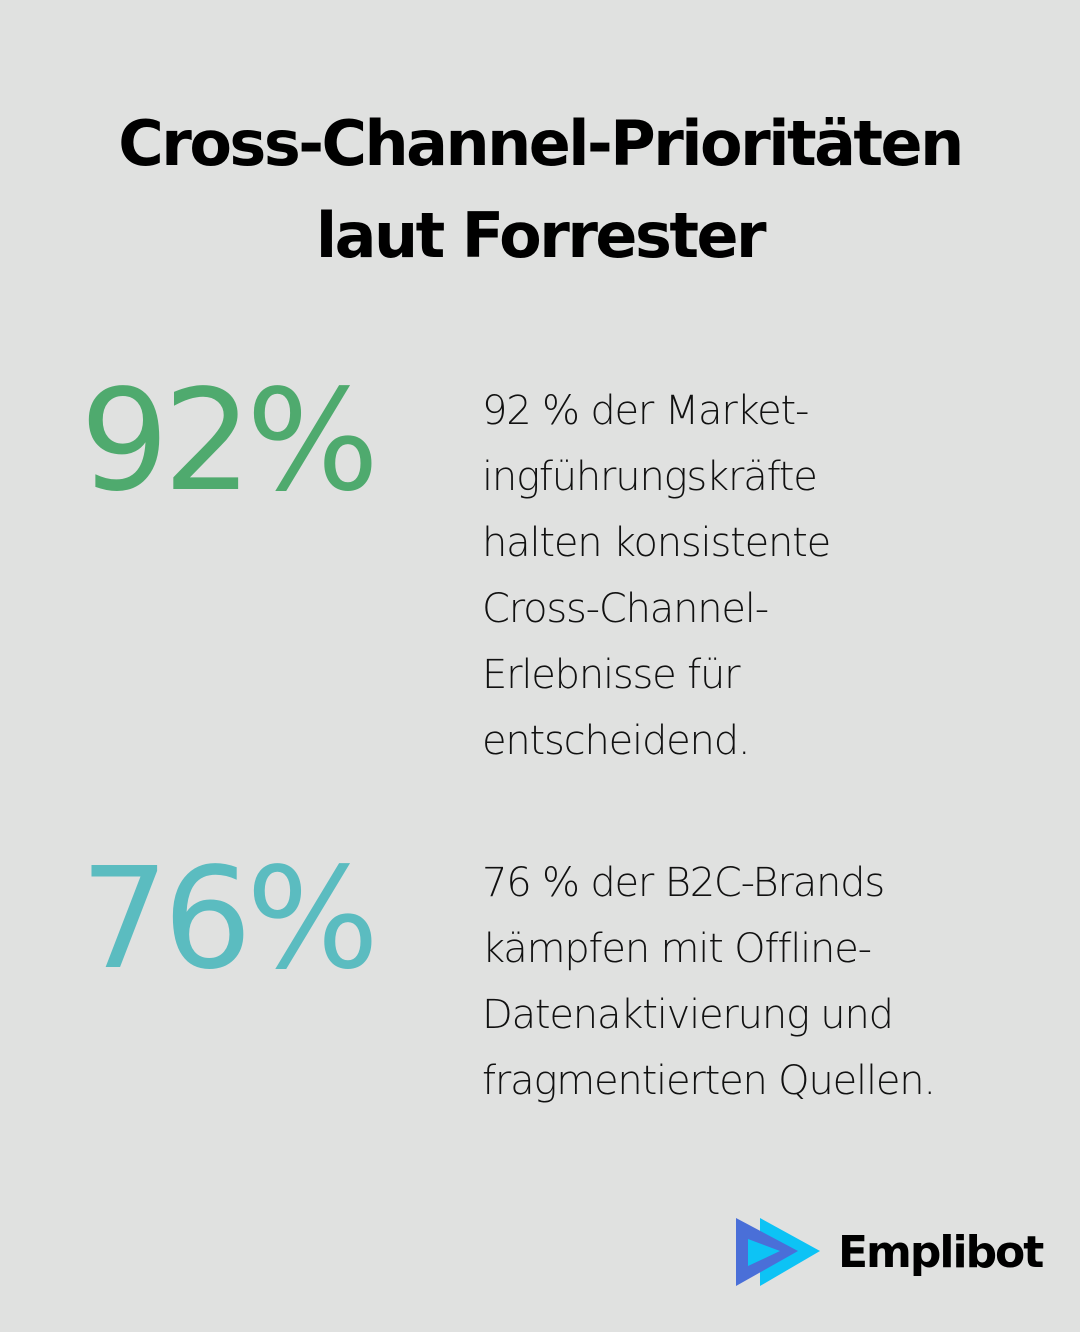 Image resolution: width=1080 pixels, height=1332 pixels. What do you see at coordinates (540, 190) in the screenshot?
I see `page-title: Cross-Channel-Prioritäten laut Forrester` at bounding box center [540, 190].